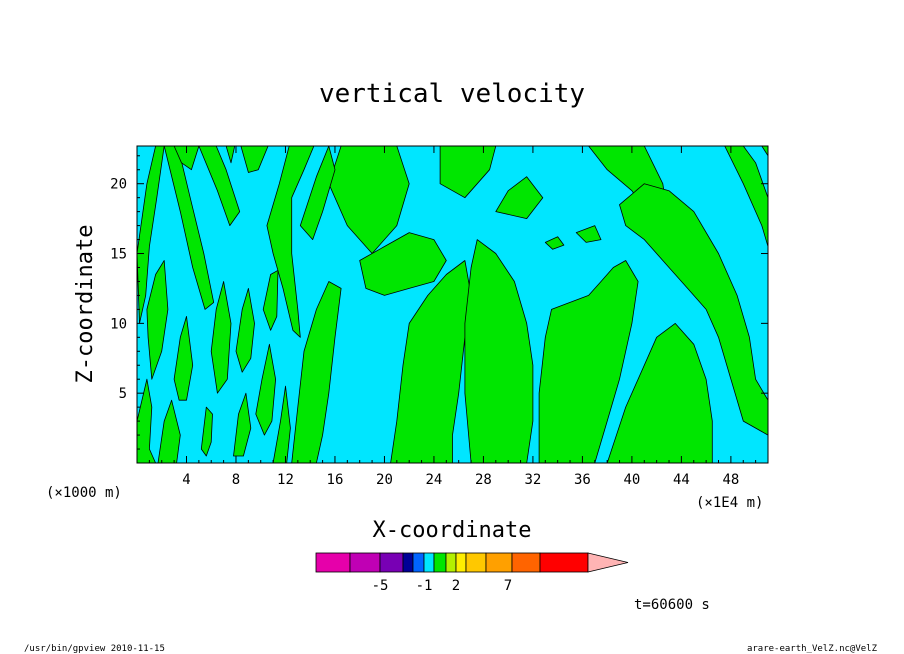 The width and height of the screenshot is (904, 654). What do you see at coordinates (85, 304) in the screenshot?
I see `y-axis-label: Z-coordinate` at bounding box center [85, 304].